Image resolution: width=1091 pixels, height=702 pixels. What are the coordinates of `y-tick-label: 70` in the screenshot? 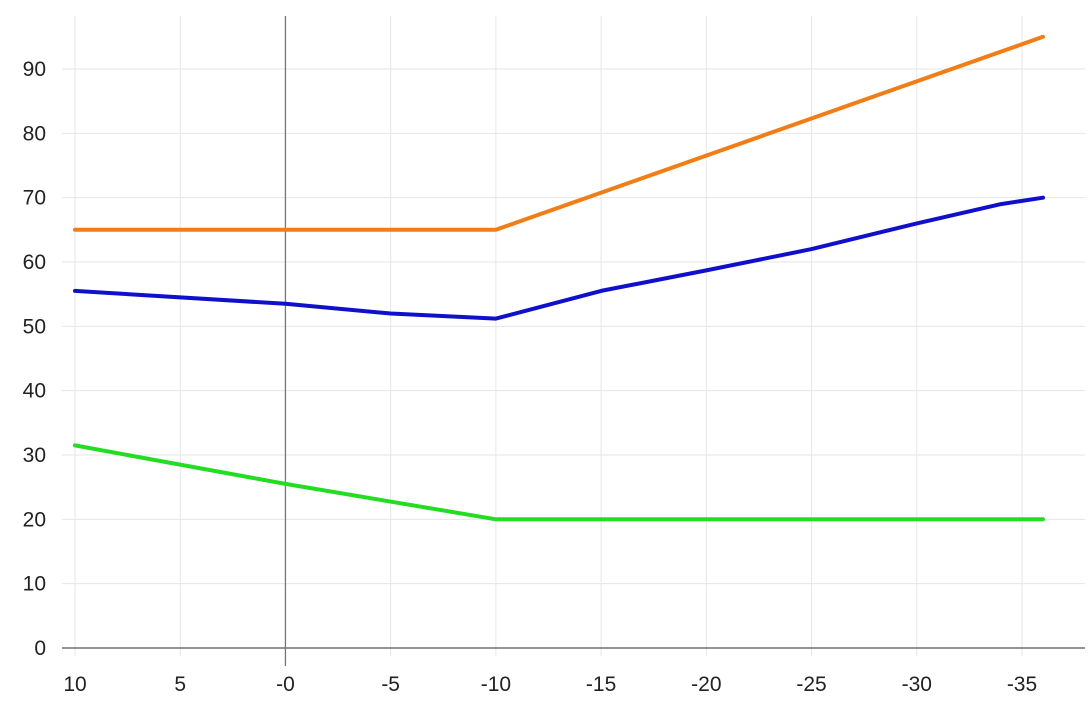 It's located at (34, 198).